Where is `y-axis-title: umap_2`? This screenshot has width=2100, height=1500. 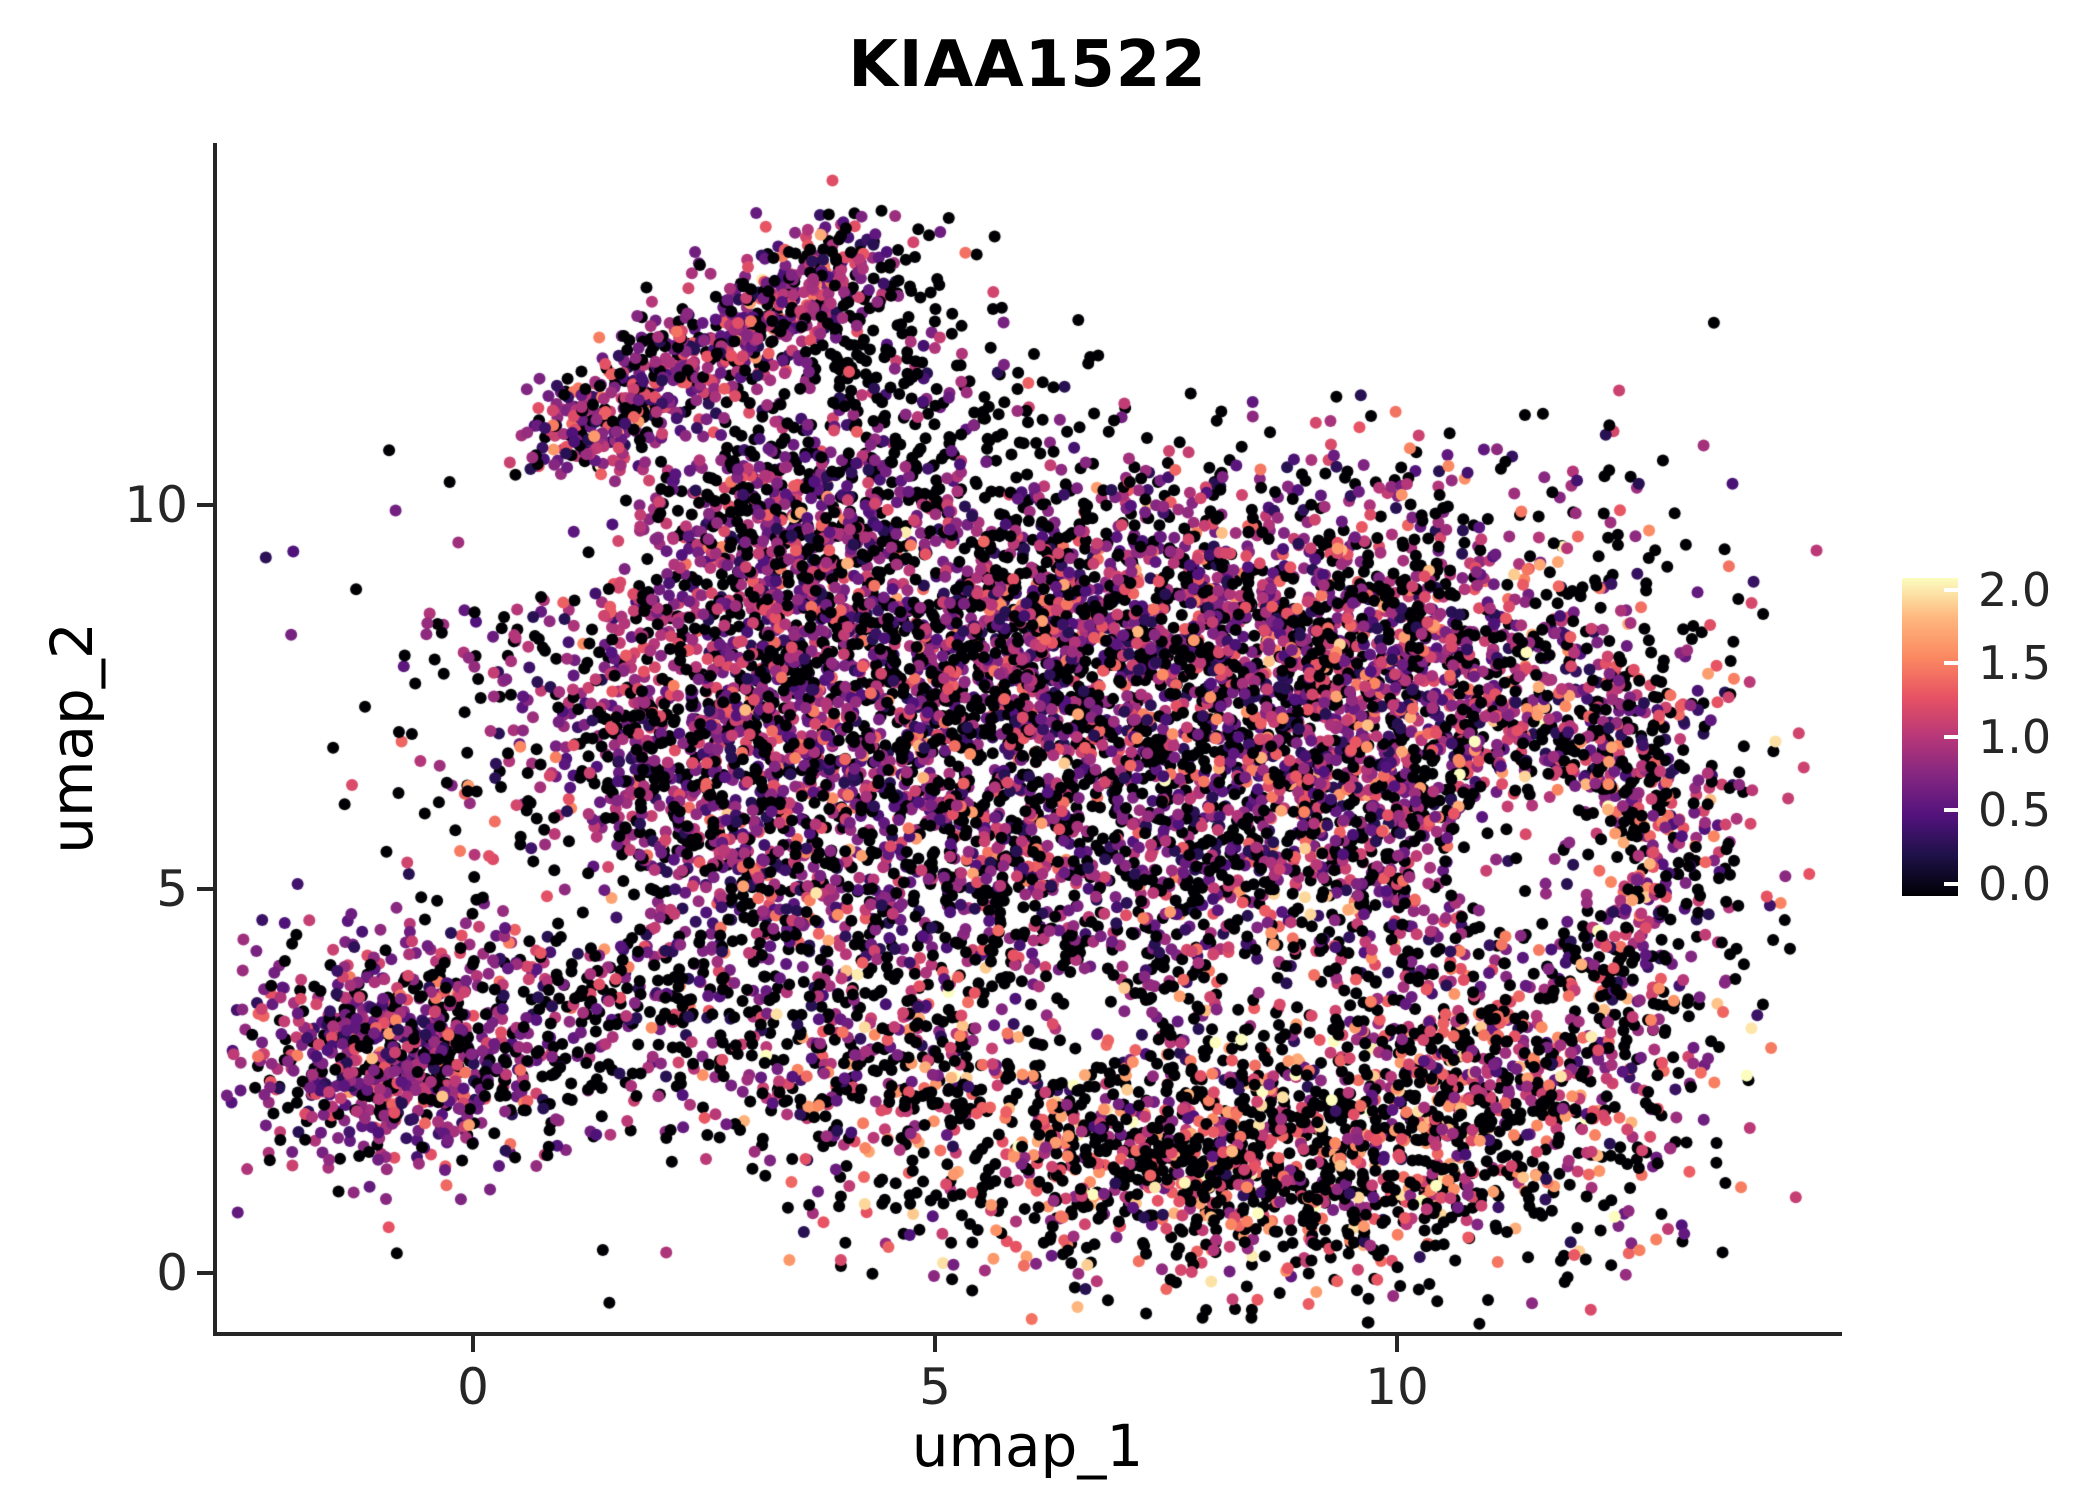
y-axis-title: umap_2 is located at coordinates (72, 738).